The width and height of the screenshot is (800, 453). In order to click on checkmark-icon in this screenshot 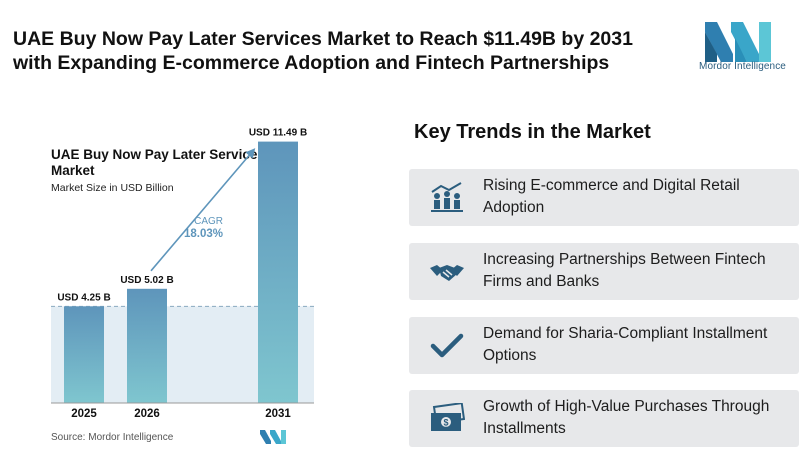, I will do `click(447, 345)`.